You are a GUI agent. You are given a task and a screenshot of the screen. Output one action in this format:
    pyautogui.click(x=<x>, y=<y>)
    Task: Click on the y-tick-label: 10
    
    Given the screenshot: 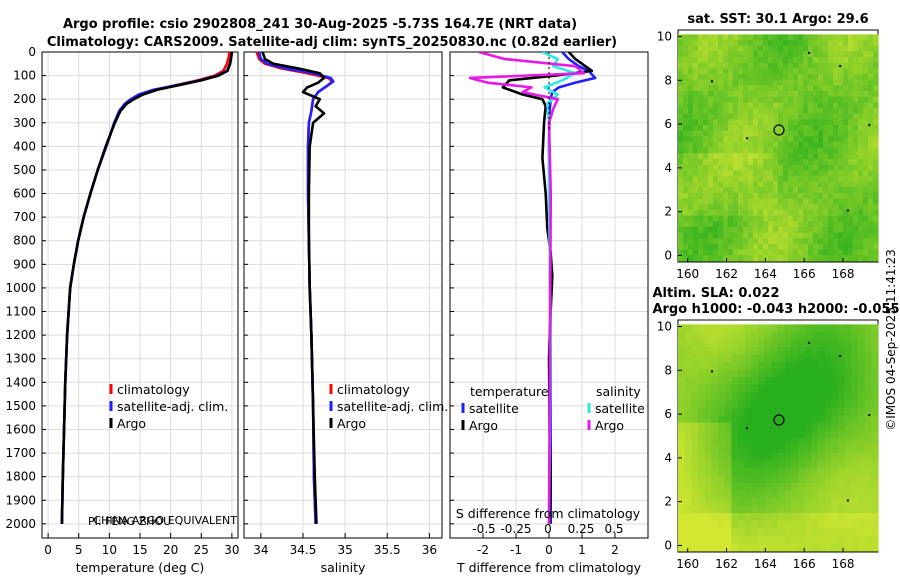 What is the action you would take?
    pyautogui.click(x=664, y=37)
    